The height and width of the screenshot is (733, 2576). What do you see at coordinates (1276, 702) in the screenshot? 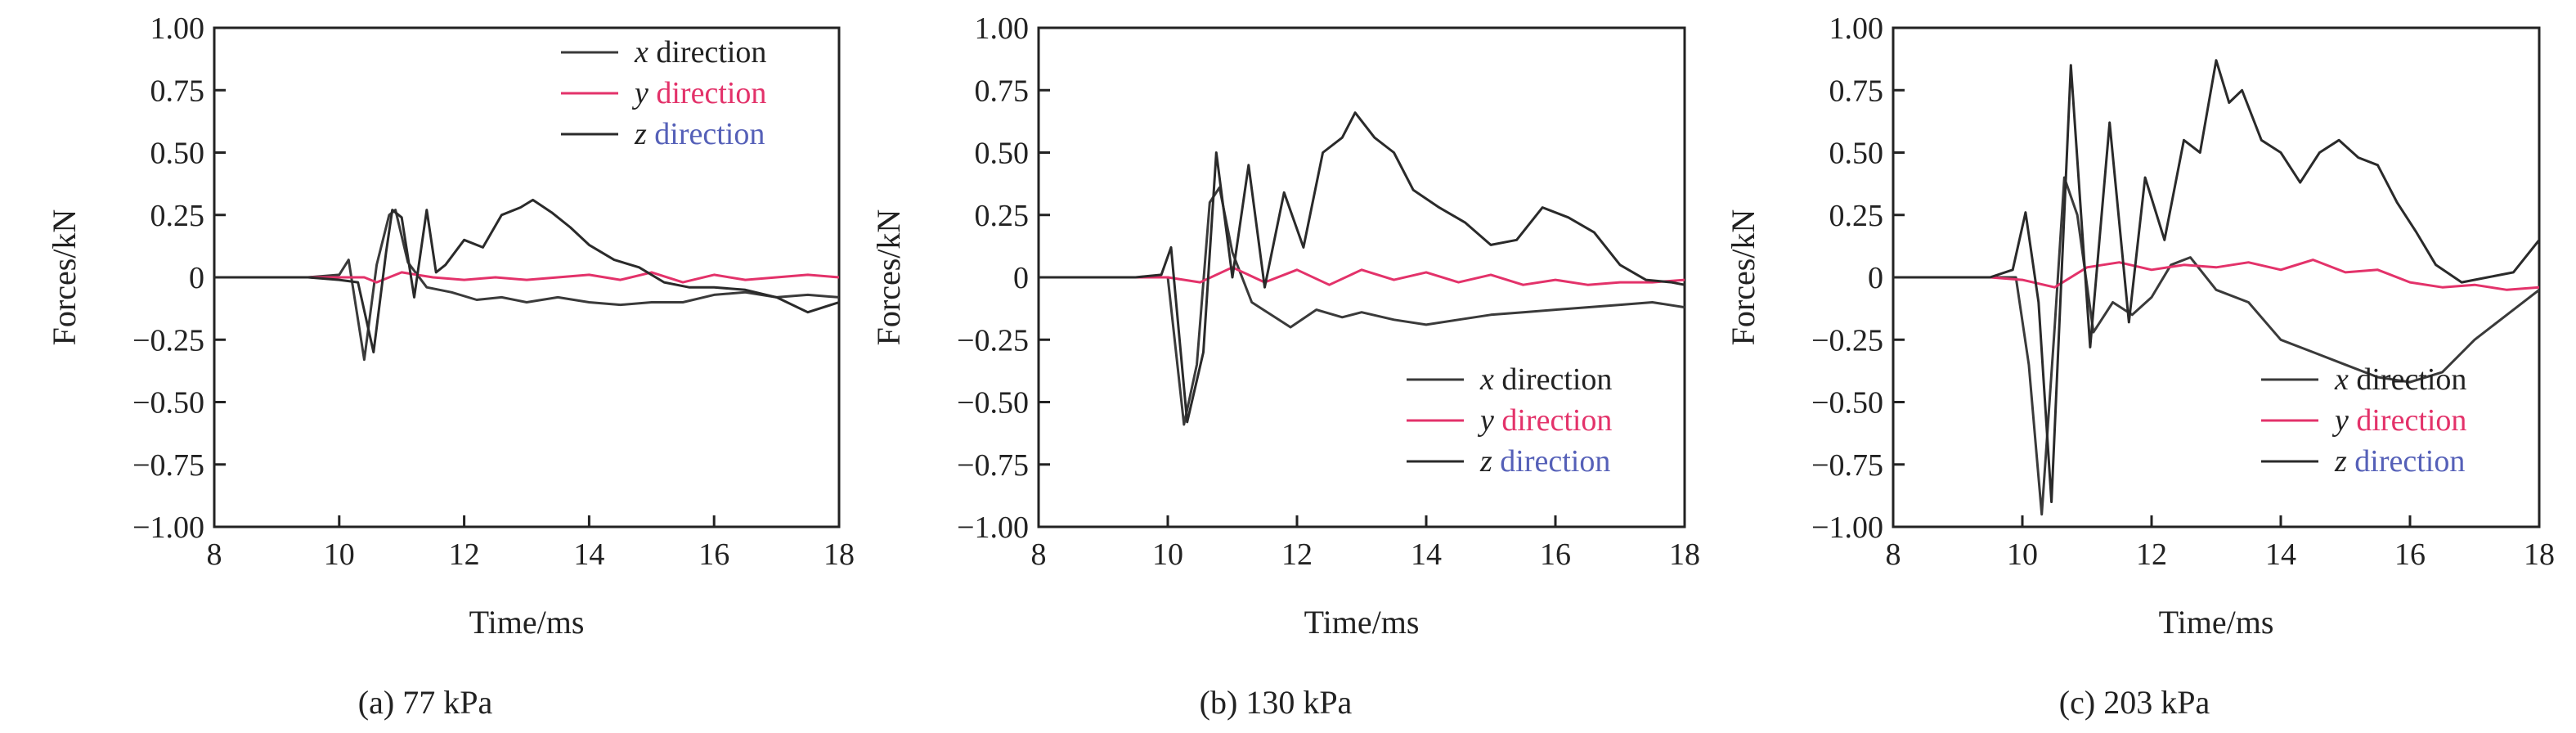
I see `panel-caption: (b) 130 kPa` at bounding box center [1276, 702].